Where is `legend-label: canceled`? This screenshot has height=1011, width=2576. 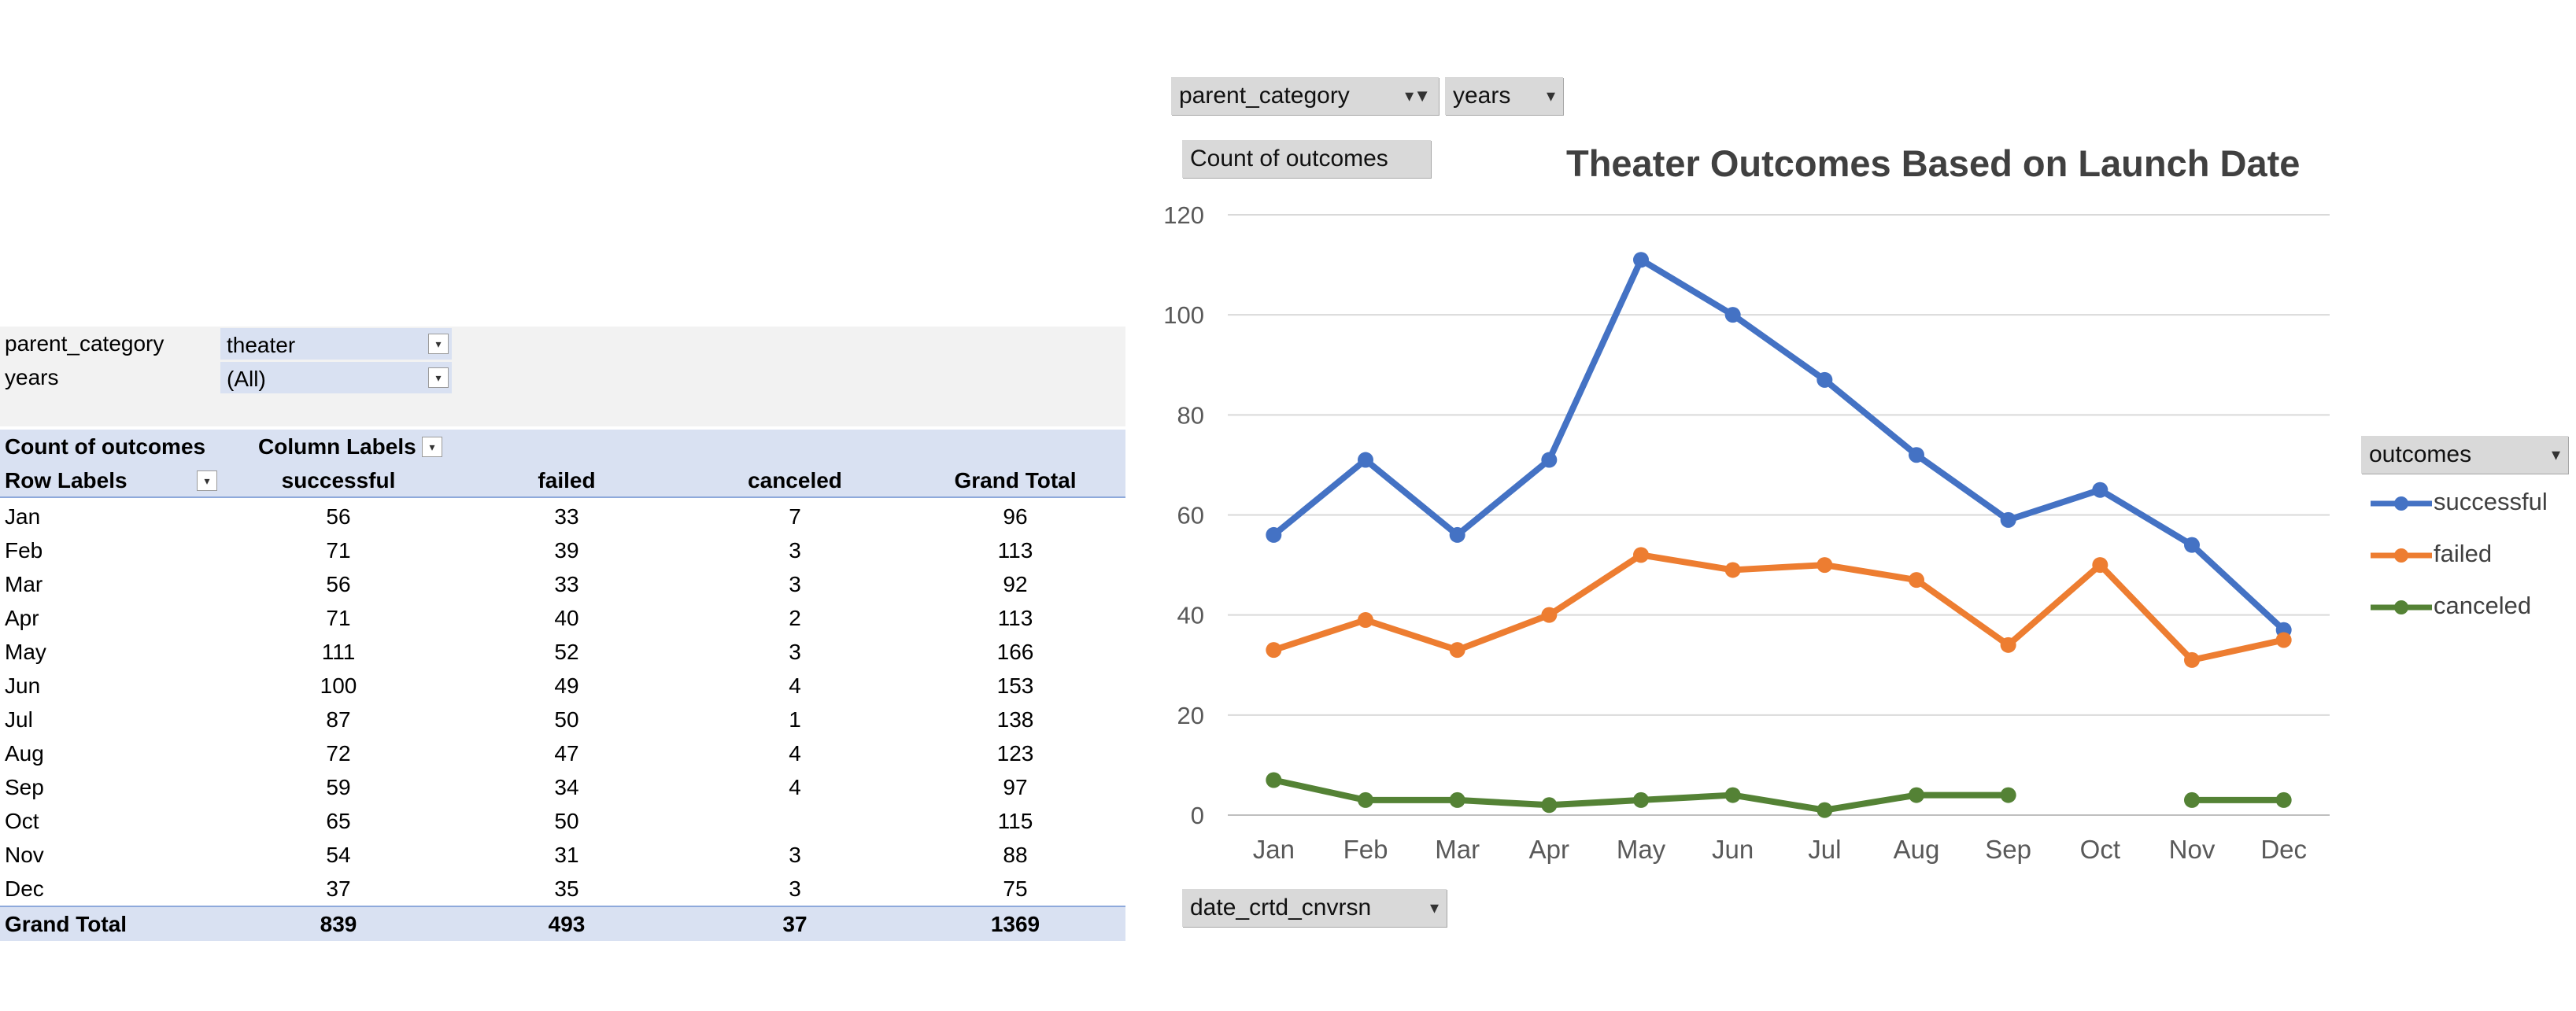 legend-label: canceled is located at coordinates (2483, 605).